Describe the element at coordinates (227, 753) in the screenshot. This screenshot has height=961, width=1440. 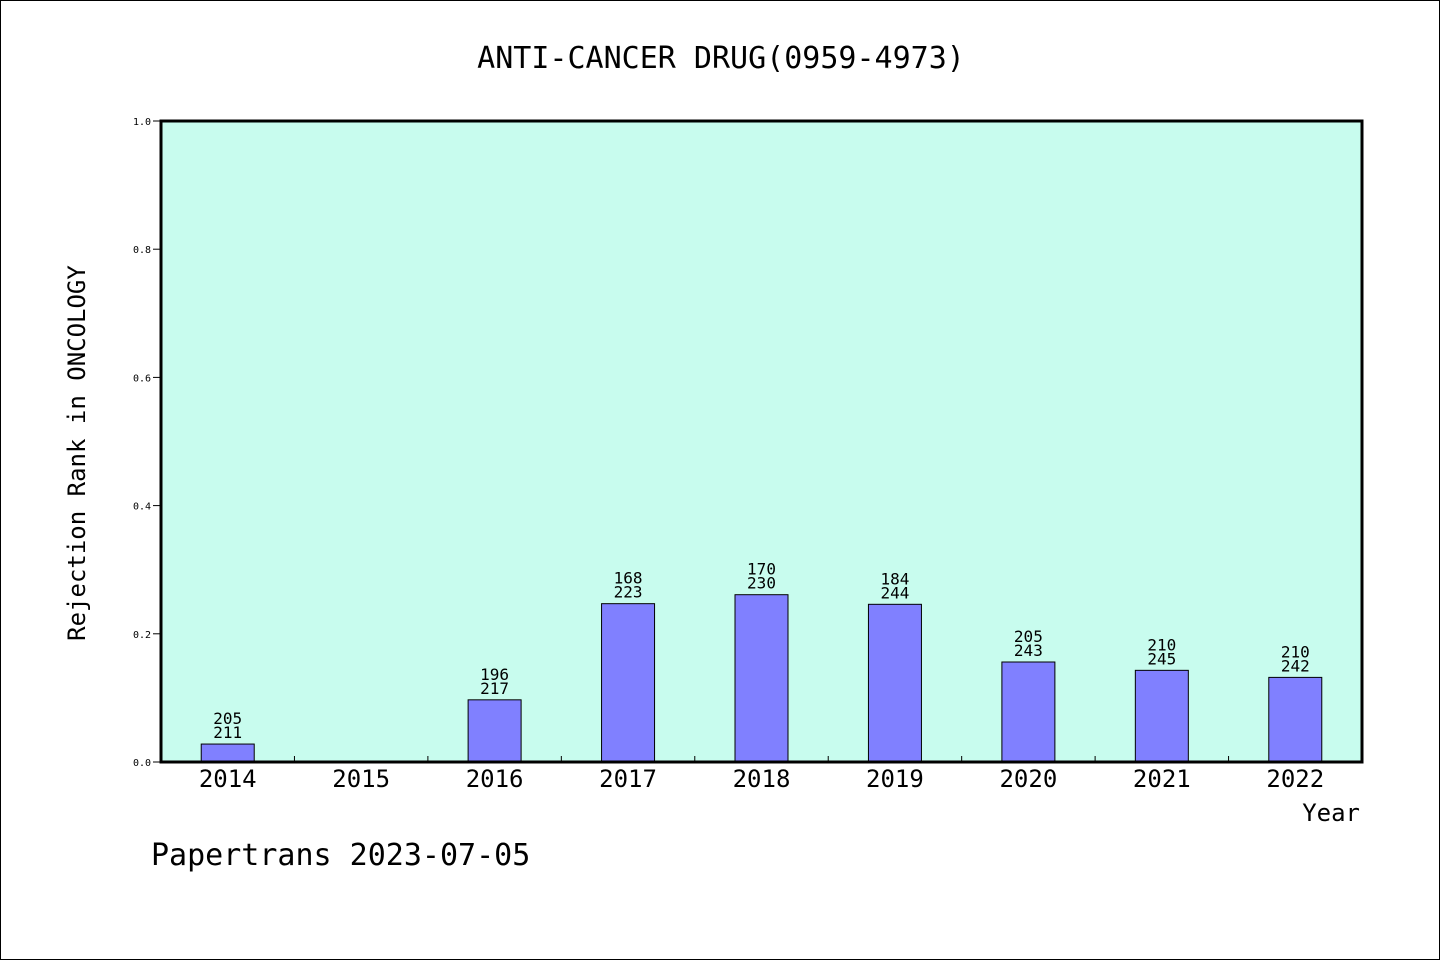
I see `bar-2014` at that location.